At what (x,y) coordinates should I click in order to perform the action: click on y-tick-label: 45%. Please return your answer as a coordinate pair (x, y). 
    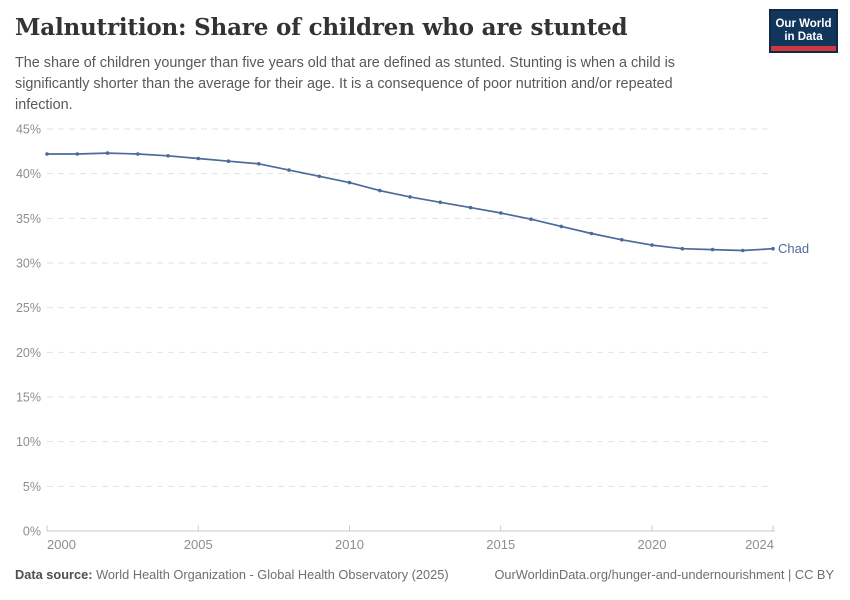
    Looking at the image, I should click on (28, 130).